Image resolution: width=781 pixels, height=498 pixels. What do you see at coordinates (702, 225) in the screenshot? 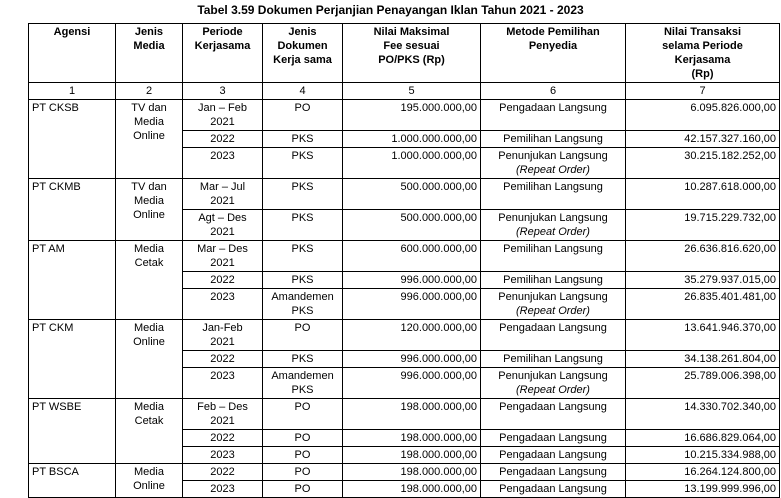
I see `nilai-cell: 19.715.229.732,00` at bounding box center [702, 225].